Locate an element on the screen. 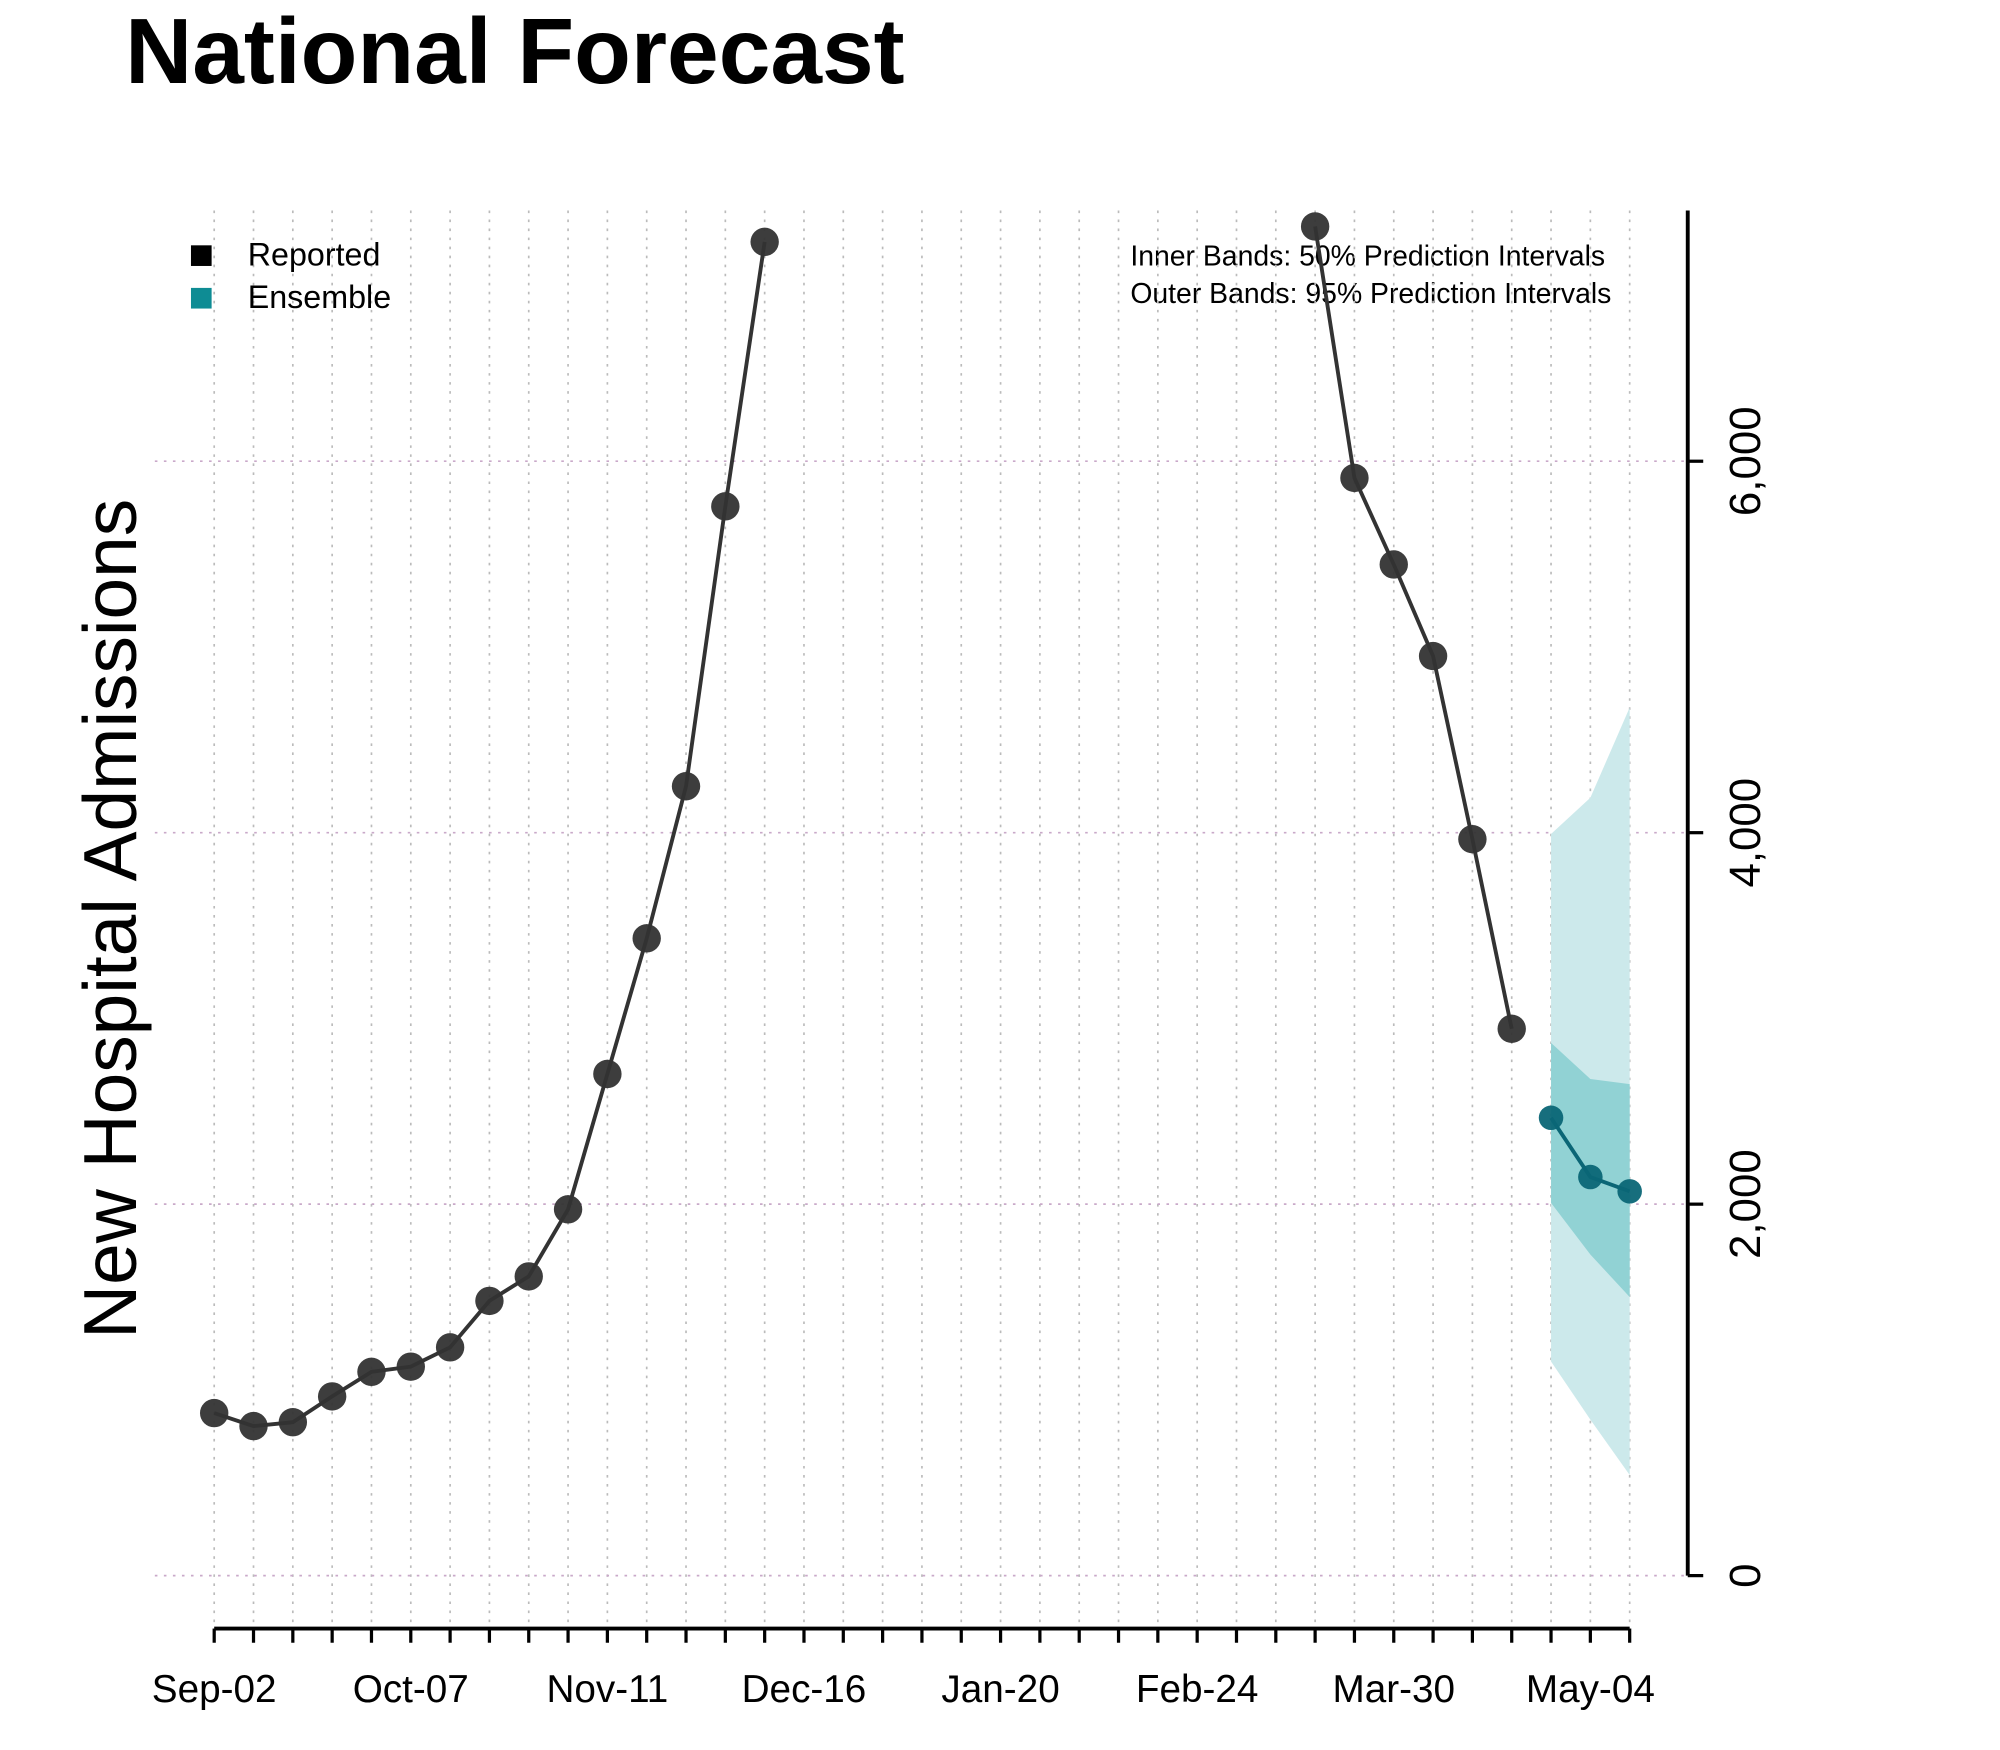  legend-label: Reported is located at coordinates (314, 254).